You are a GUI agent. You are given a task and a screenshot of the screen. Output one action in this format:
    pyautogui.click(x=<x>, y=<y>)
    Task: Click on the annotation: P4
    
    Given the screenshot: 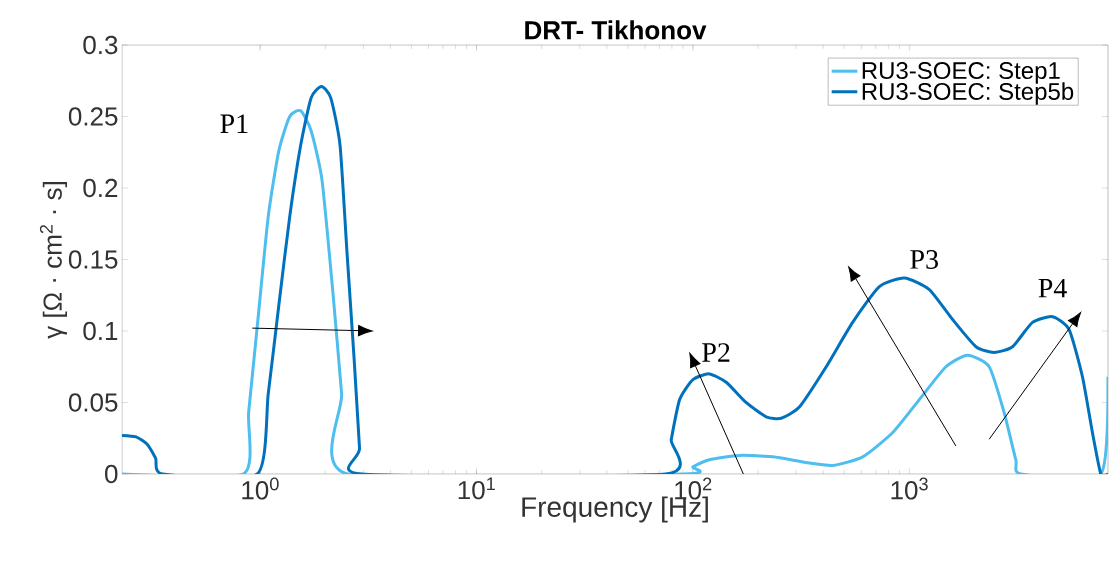 What is the action you would take?
    pyautogui.click(x=1052, y=288)
    